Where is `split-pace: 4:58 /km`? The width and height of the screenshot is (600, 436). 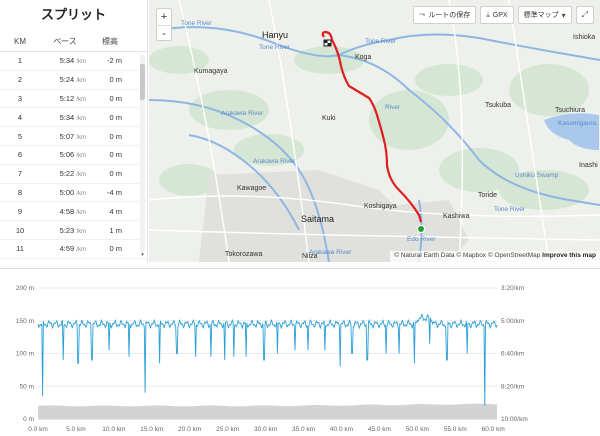
split-pace: 4:58 /km is located at coordinates (65, 211).